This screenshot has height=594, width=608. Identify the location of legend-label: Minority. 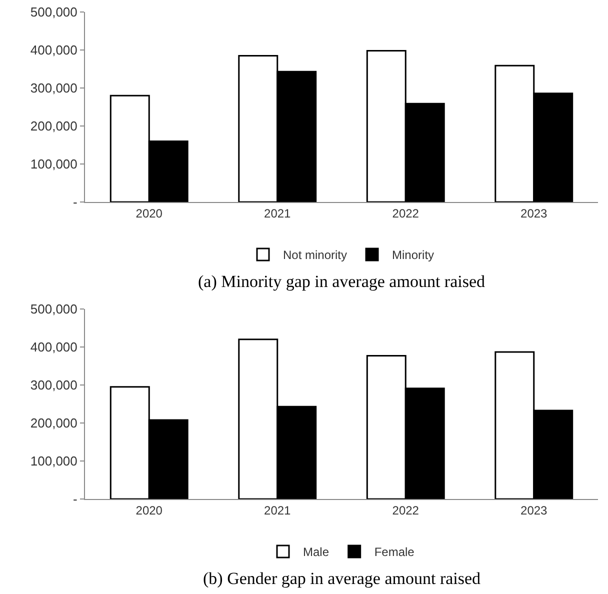
(413, 255).